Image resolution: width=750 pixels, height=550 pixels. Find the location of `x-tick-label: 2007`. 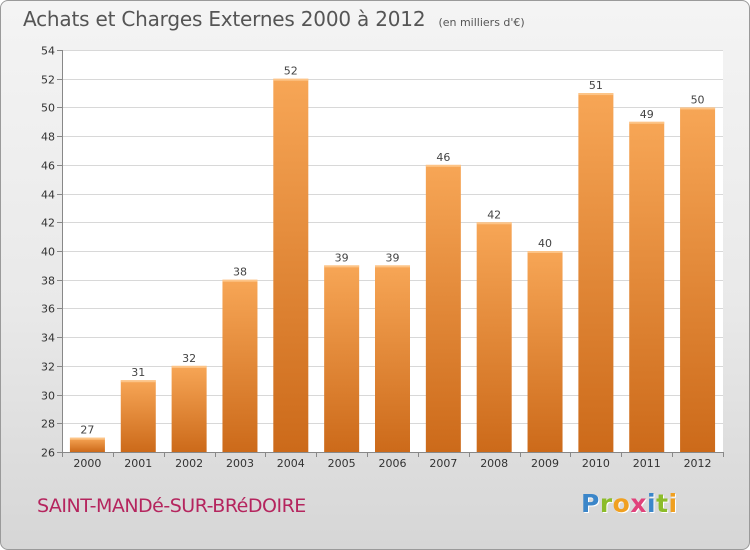

x-tick-label: 2007 is located at coordinates (443, 463).